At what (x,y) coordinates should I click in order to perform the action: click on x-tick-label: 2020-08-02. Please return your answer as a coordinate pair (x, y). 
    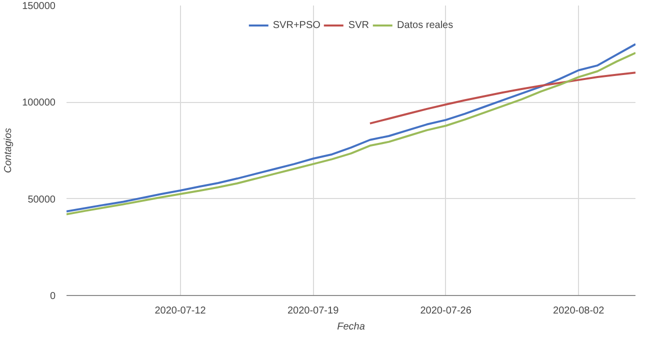
    Looking at the image, I should click on (579, 311).